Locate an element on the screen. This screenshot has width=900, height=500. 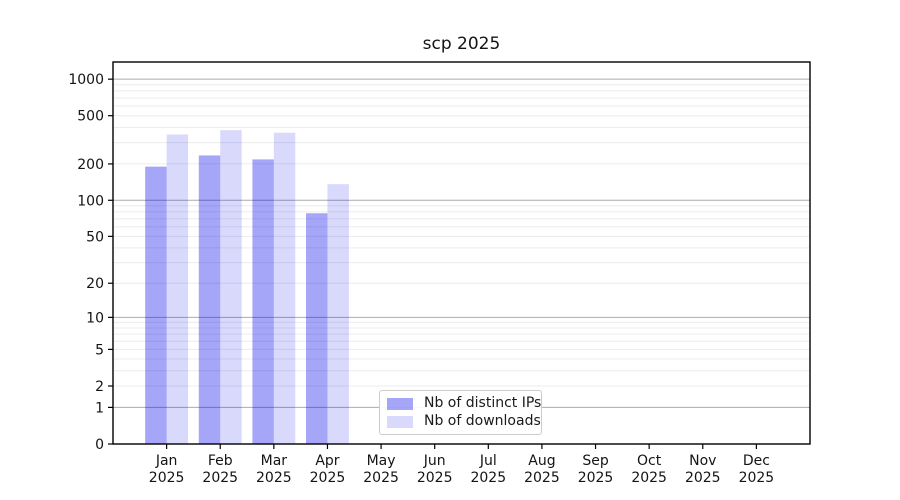
x-tick-label-month: Feb is located at coordinates (220, 461).